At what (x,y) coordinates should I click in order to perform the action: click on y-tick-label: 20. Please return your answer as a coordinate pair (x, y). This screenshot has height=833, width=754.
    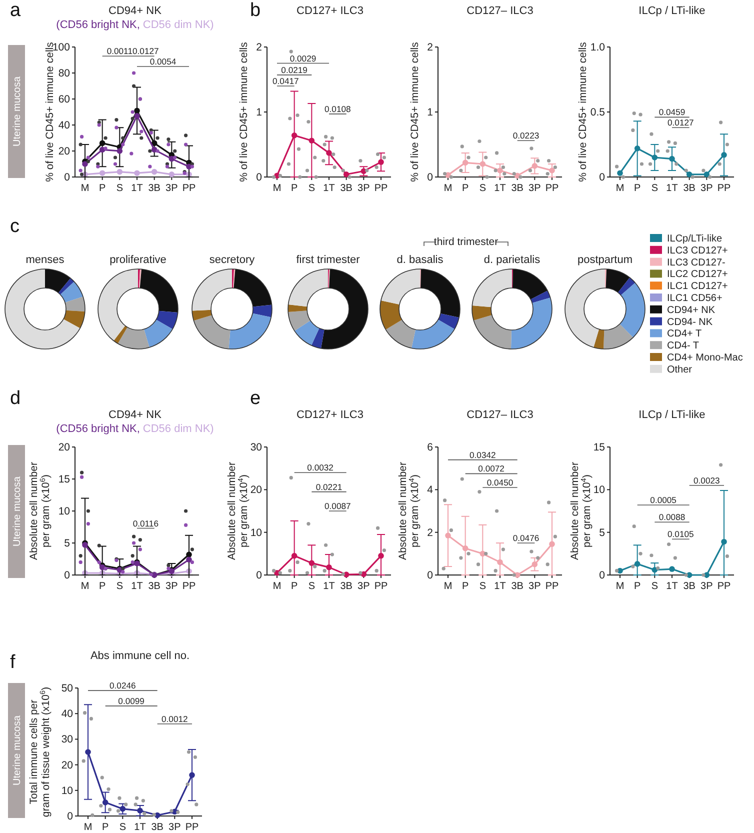
    Looking at the image, I should click on (64, 448).